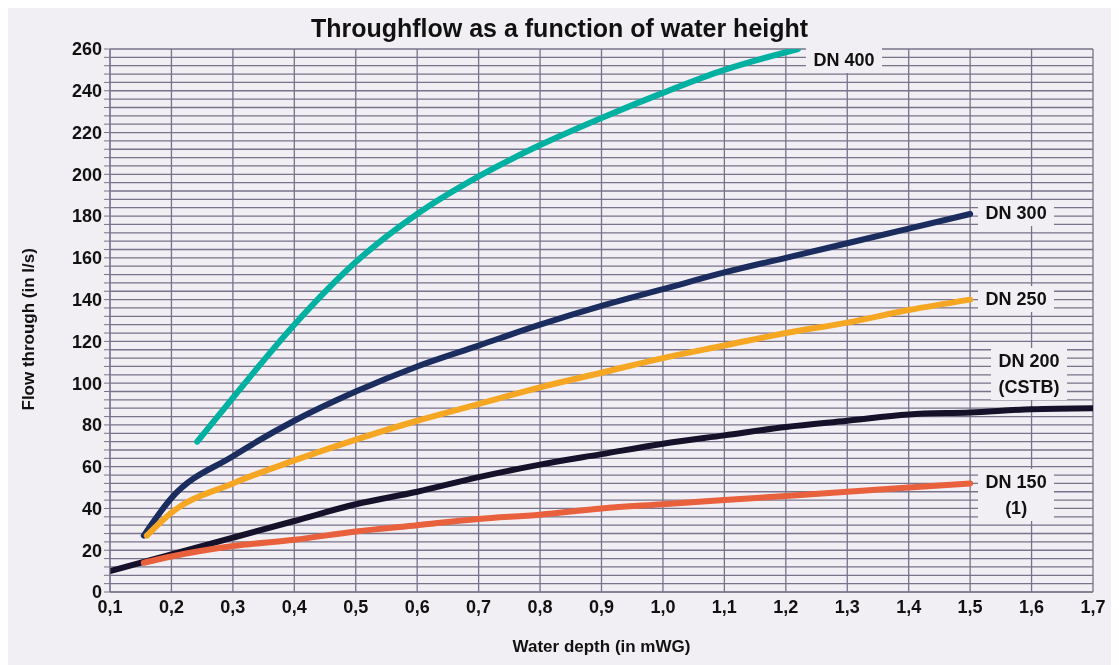  What do you see at coordinates (601, 646) in the screenshot?
I see `x-axis-title: Water depth (in mWG)` at bounding box center [601, 646].